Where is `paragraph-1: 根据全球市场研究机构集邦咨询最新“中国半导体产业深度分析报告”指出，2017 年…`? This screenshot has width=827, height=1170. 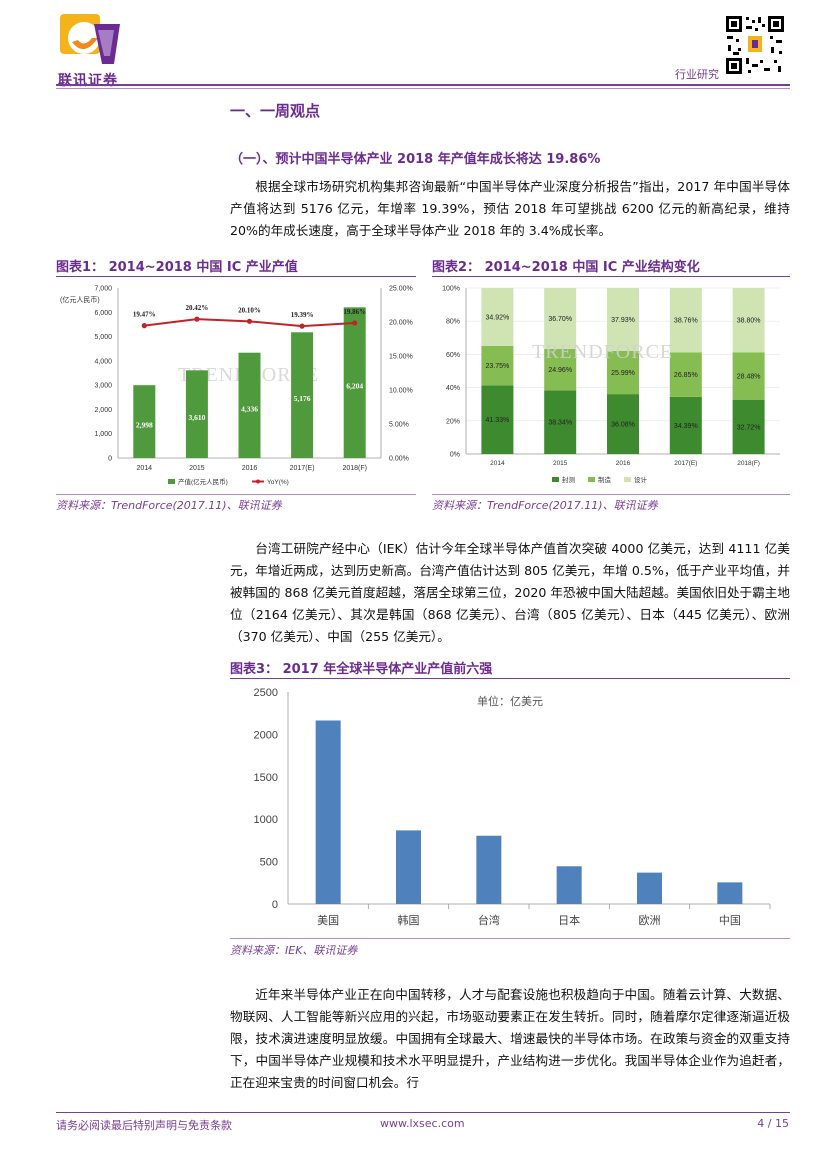
paragraph-1: 根据全球市场研究机构集邦咨询最新“中国半导体产业深度分析报告”指出，2017 年… is located at coordinates (510, 209).